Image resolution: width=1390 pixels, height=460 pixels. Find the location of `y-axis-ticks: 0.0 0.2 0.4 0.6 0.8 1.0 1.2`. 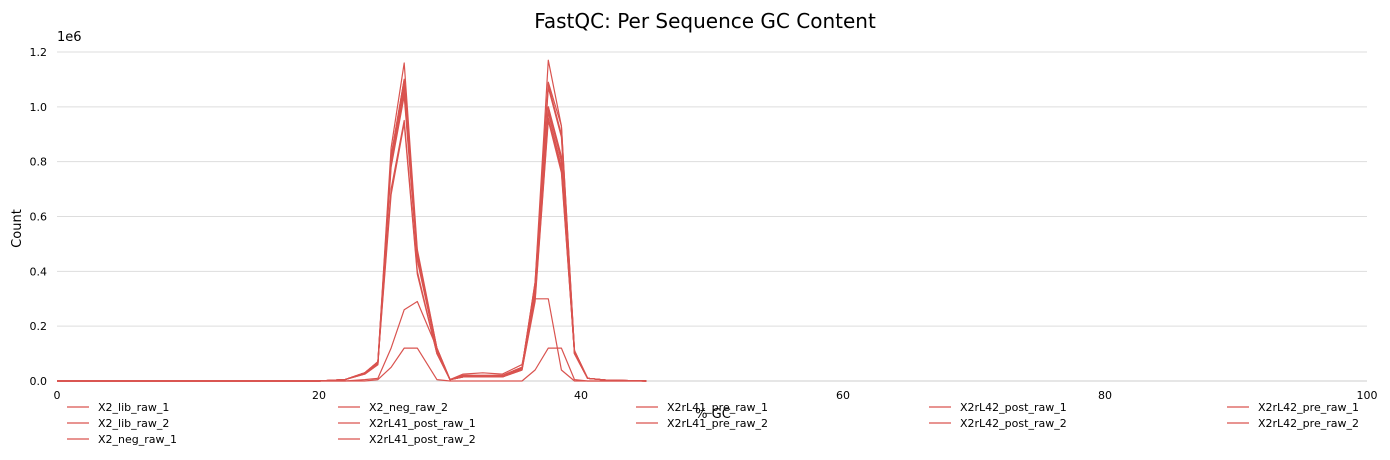

y-axis-ticks: 0.0 0.2 0.4 0.6 0.8 1.0 1.2 is located at coordinates (39, 217).